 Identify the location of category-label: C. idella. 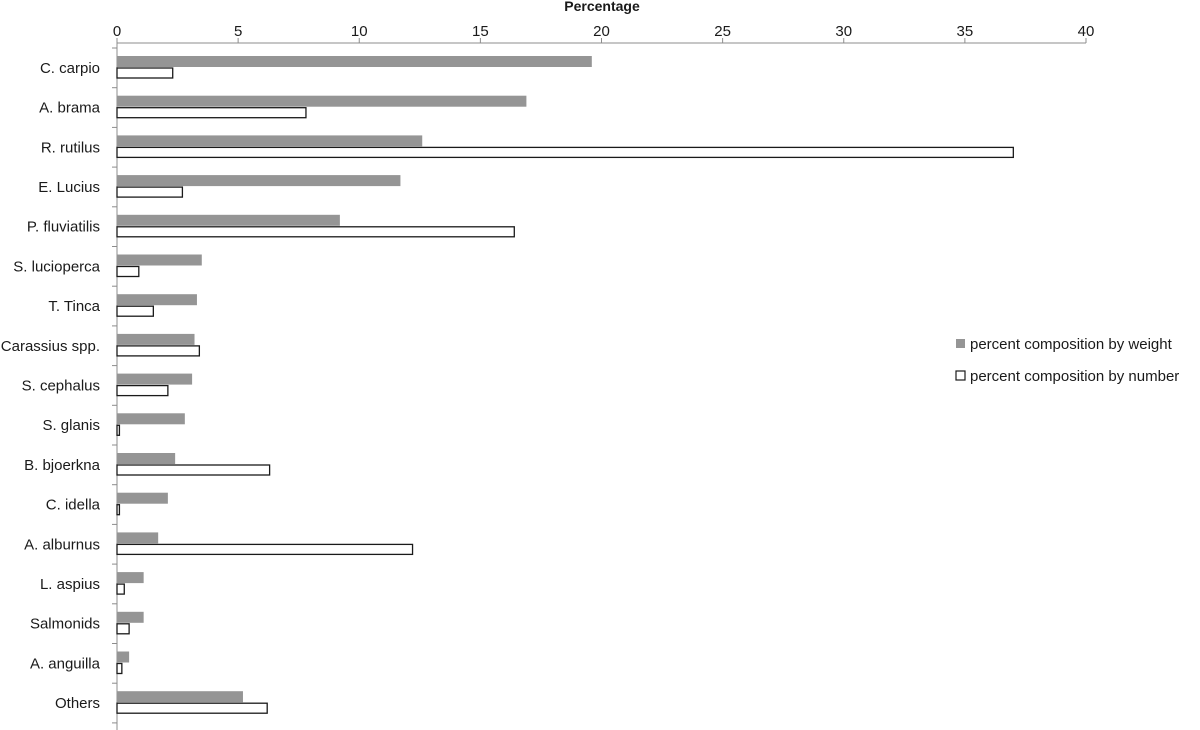
(73, 505).